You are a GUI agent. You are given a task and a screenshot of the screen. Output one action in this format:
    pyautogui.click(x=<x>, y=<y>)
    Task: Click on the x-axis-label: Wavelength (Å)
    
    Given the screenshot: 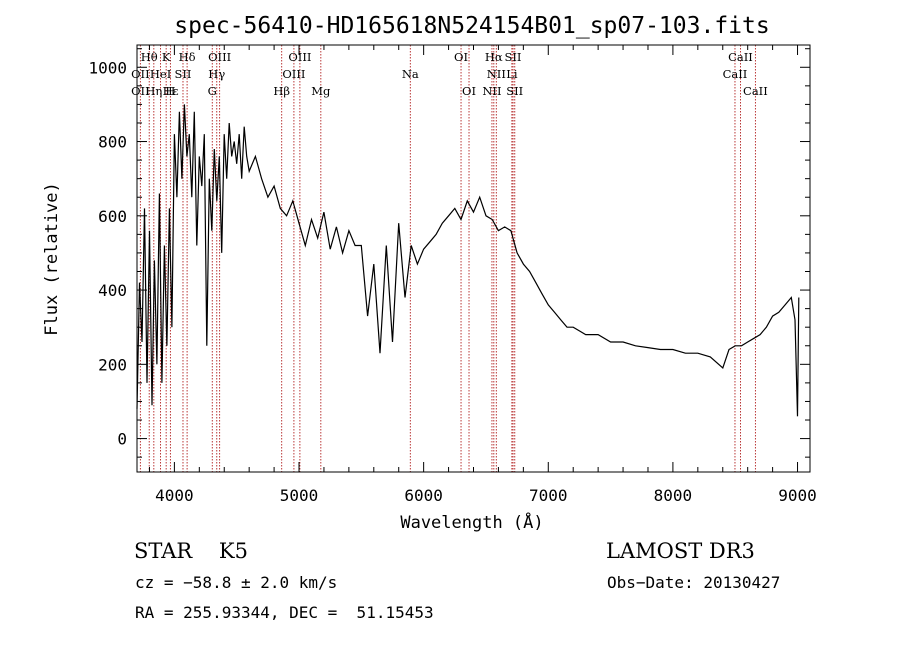 What is the action you would take?
    pyautogui.click(x=471, y=522)
    